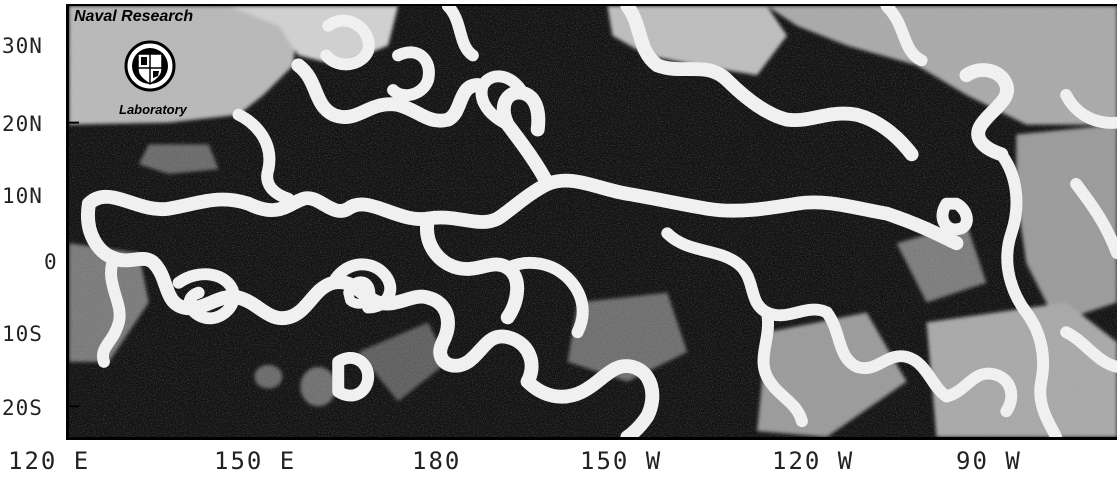 This screenshot has height=479, width=1117. What do you see at coordinates (813, 461) in the screenshot?
I see `lon-label-120w: 120 W` at bounding box center [813, 461].